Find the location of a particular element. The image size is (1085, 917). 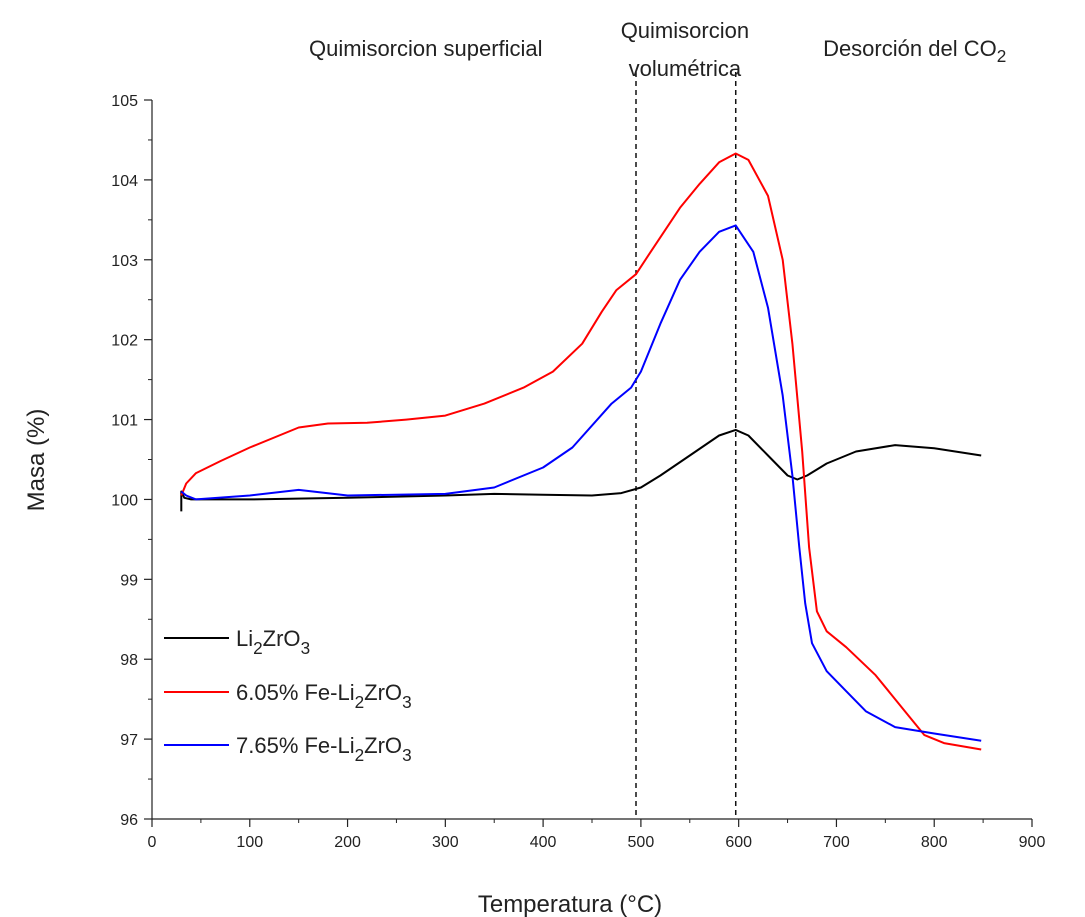

x-axis-title: Temperatura (°C) is located at coordinates (570, 904).